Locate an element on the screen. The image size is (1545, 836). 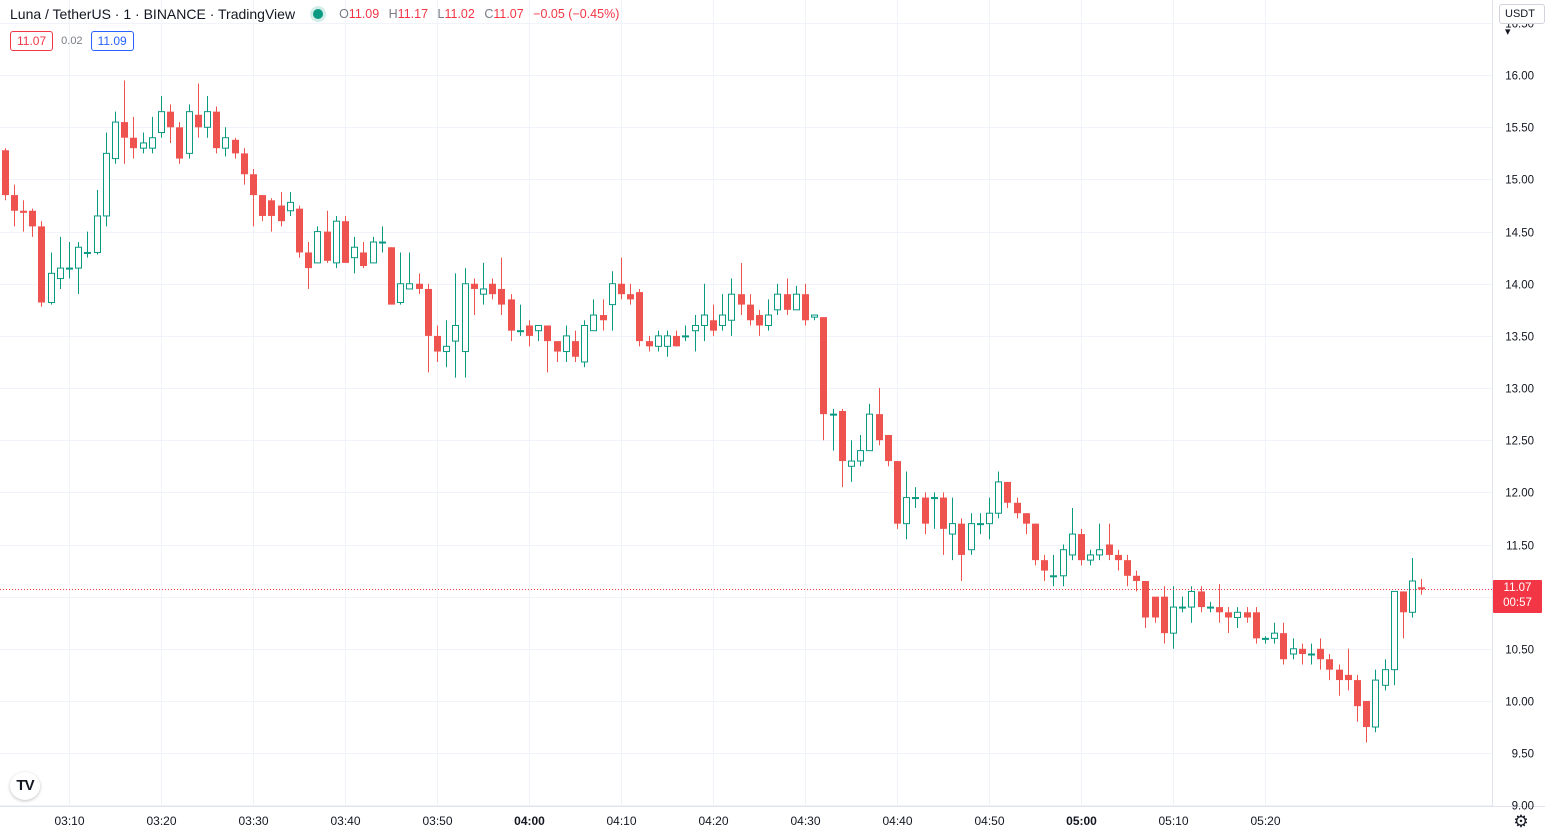
ask-price: 11.09 is located at coordinates (112, 41).